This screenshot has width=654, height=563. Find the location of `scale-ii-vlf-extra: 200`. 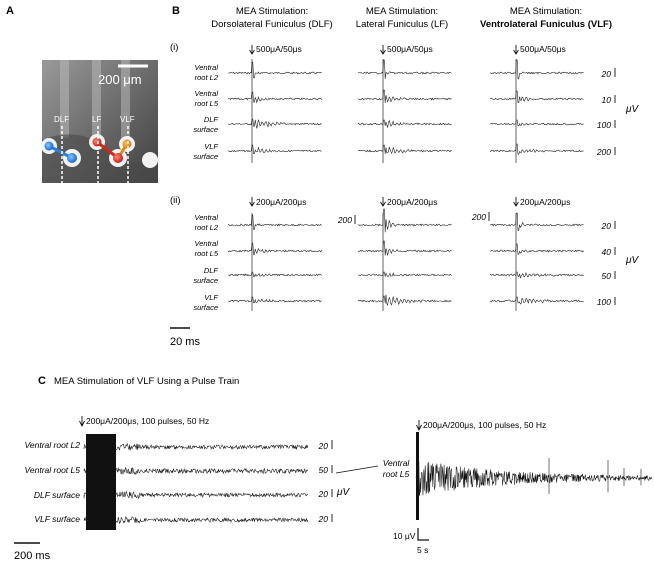

scale-ii-vlf-extra: 200 is located at coordinates (478, 217).